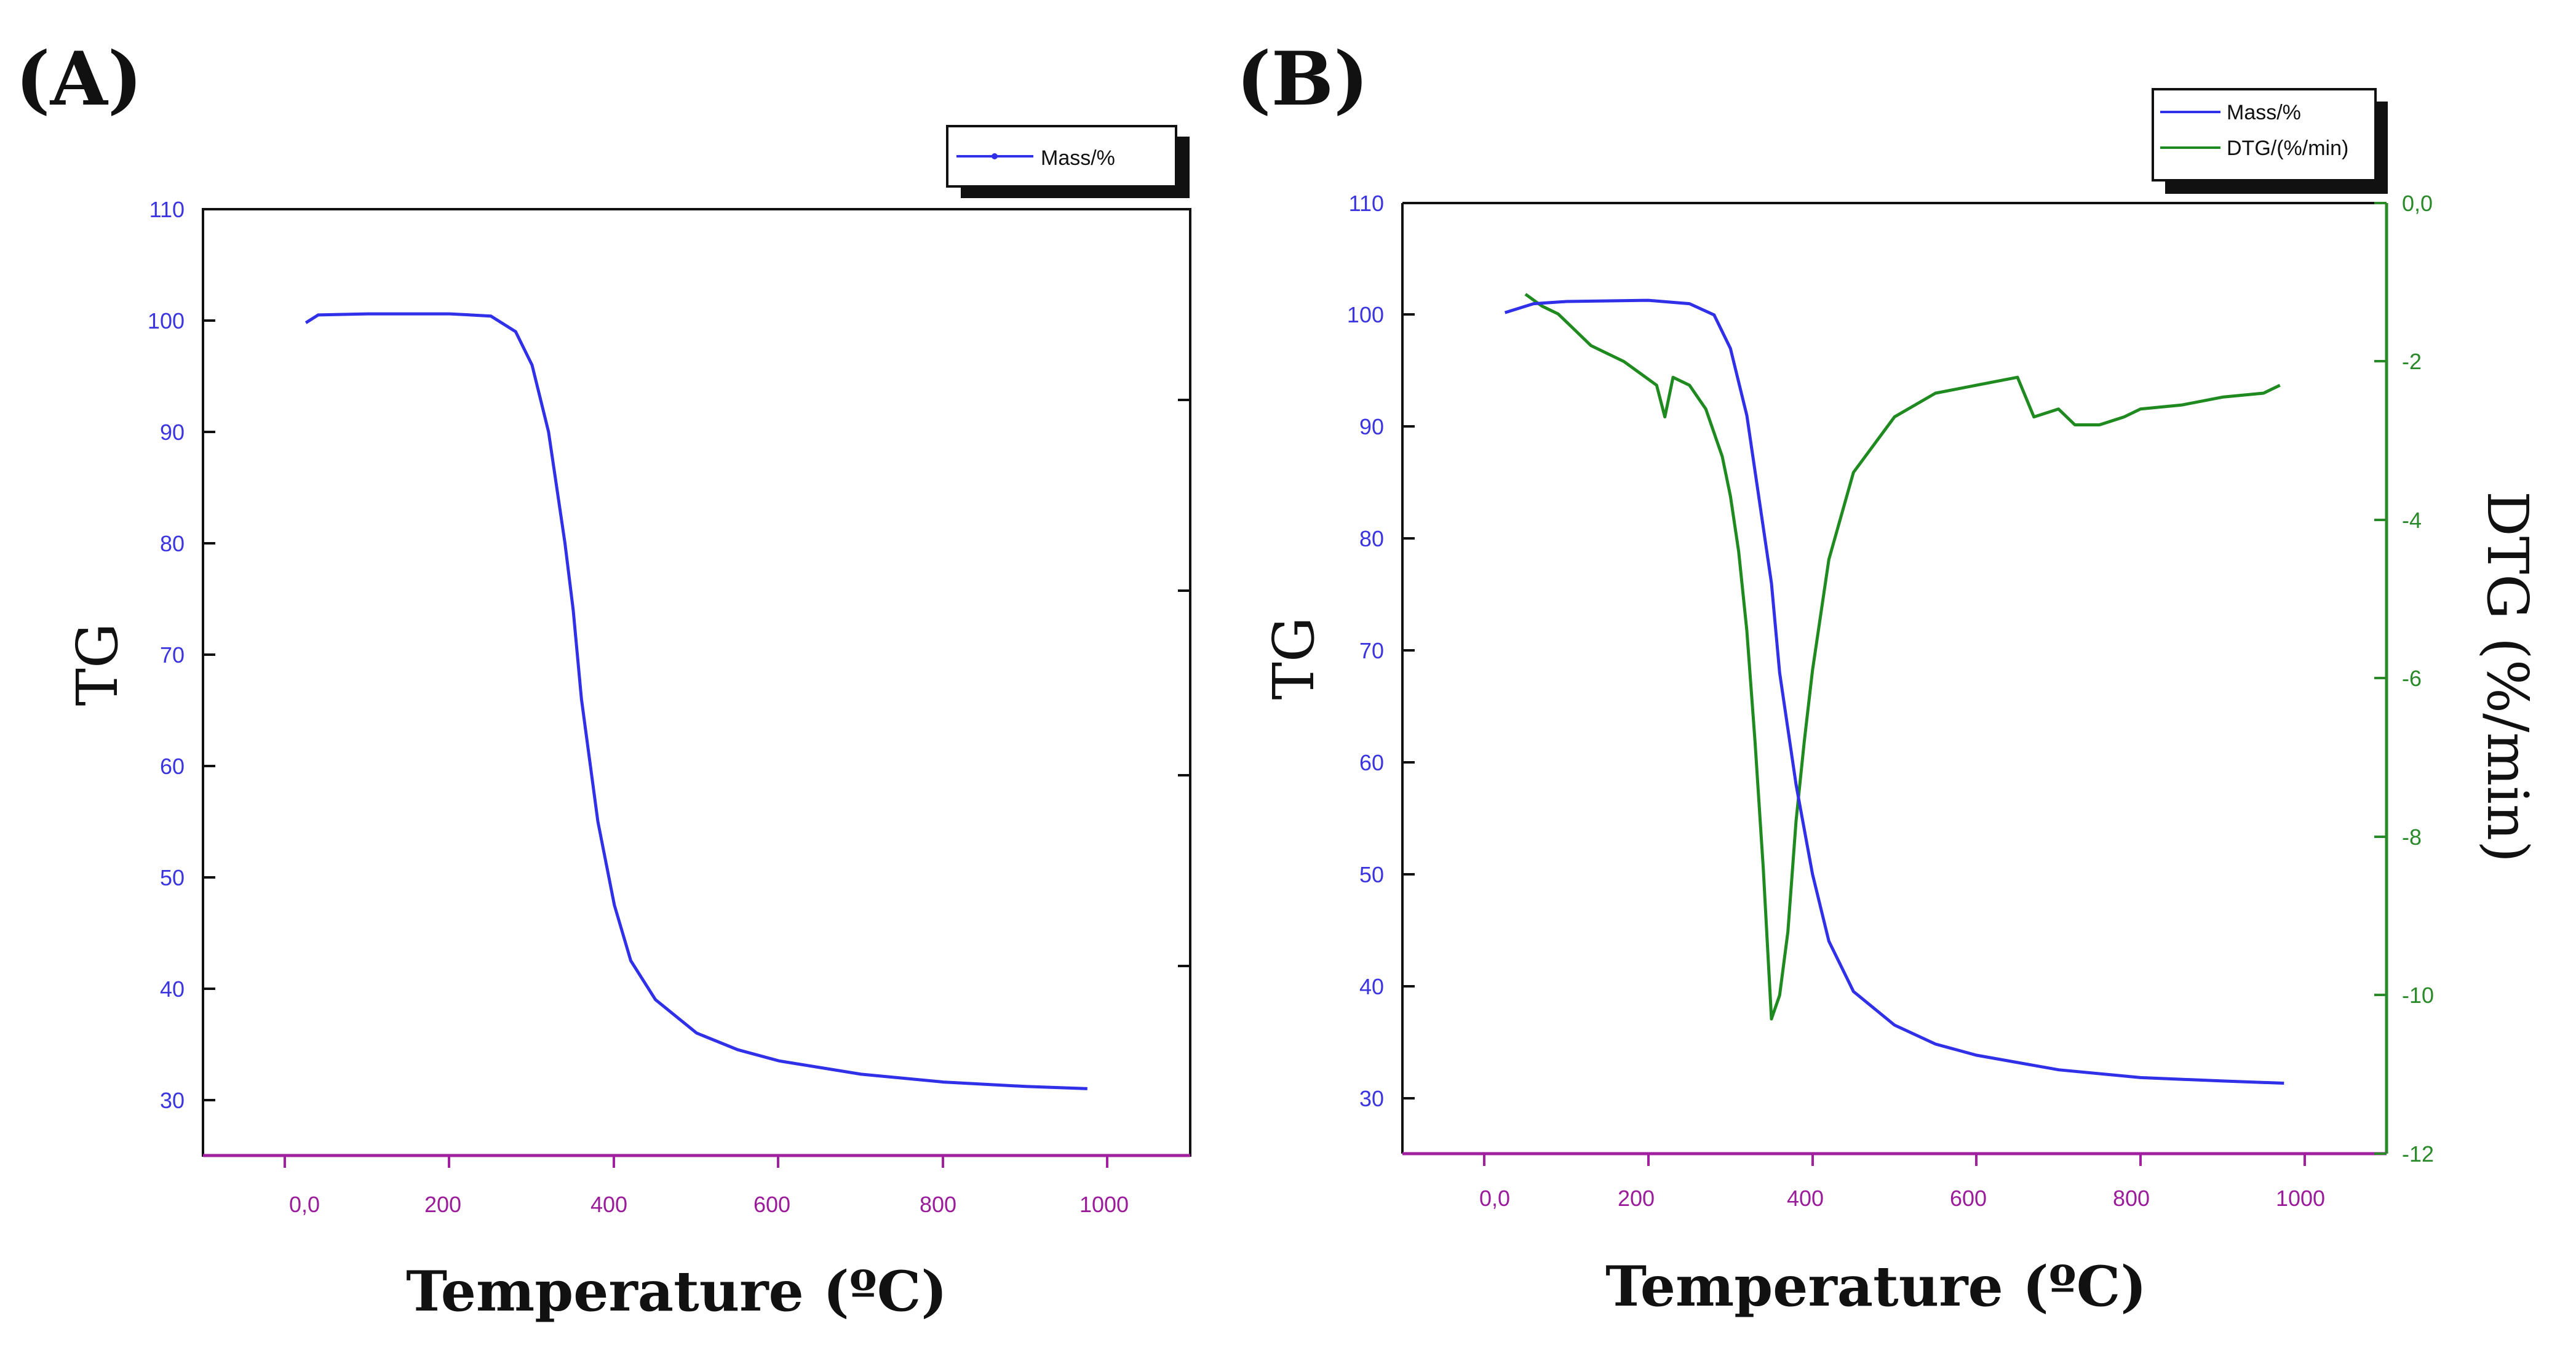 This screenshot has width=2576, height=1361. I want to click on y2-tick-label: -4, so click(2412, 520).